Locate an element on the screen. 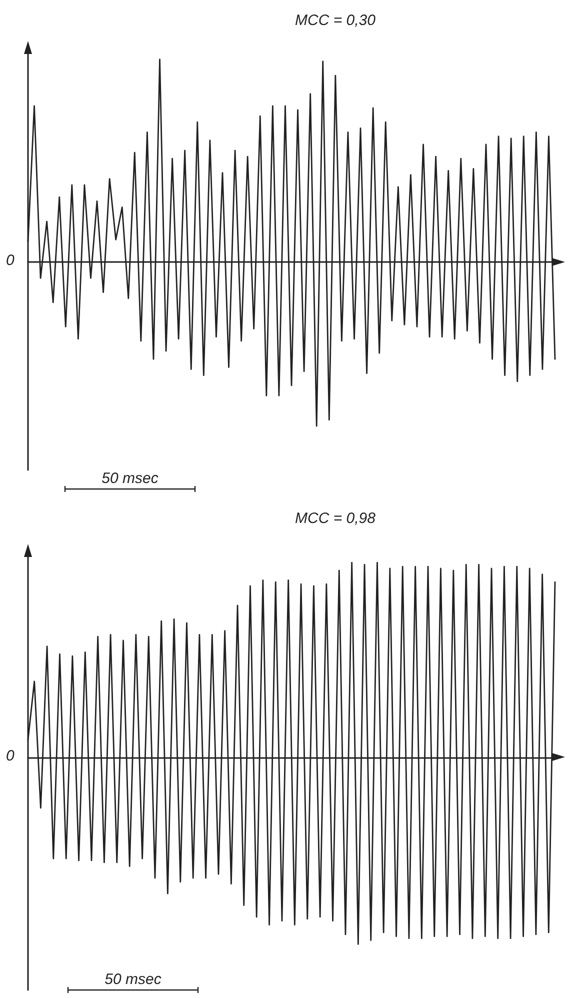  chart-title: MCC = 0,30 is located at coordinates (335, 20).